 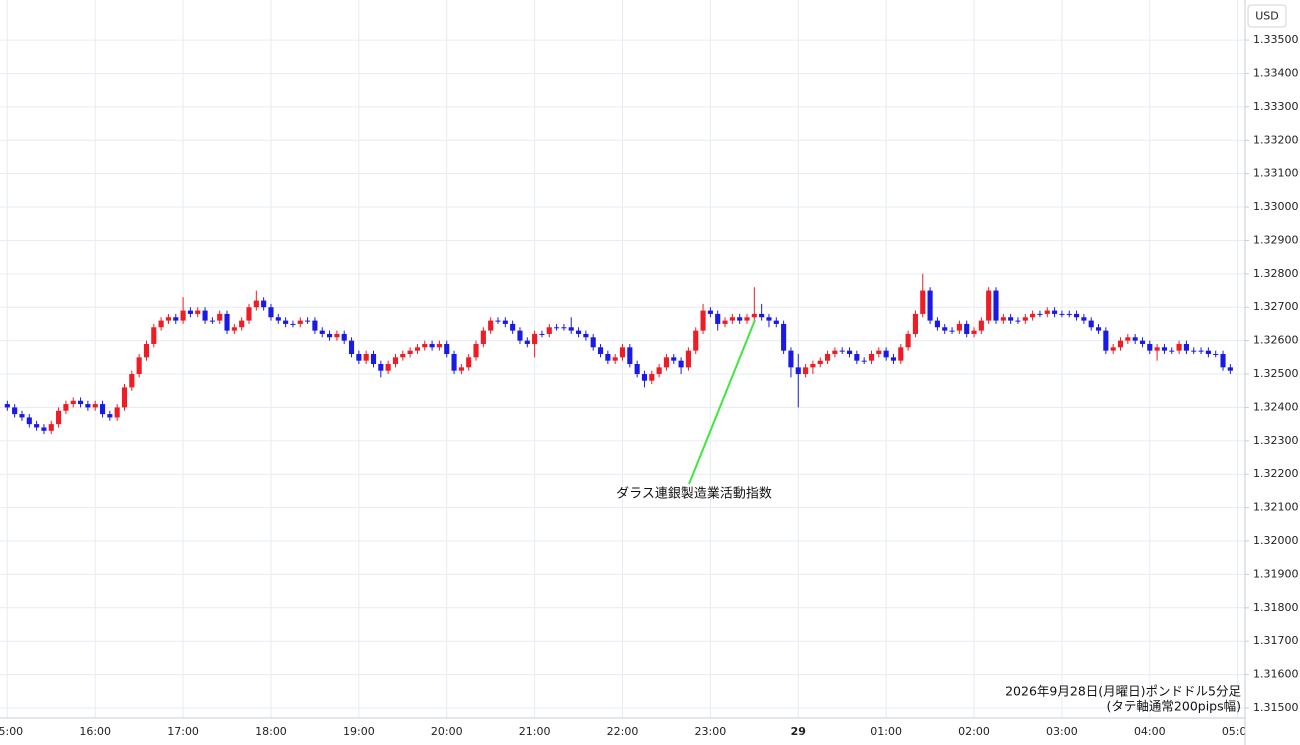 What do you see at coordinates (1276, 540) in the screenshot?
I see `y-tick-label: 1.32000` at bounding box center [1276, 540].